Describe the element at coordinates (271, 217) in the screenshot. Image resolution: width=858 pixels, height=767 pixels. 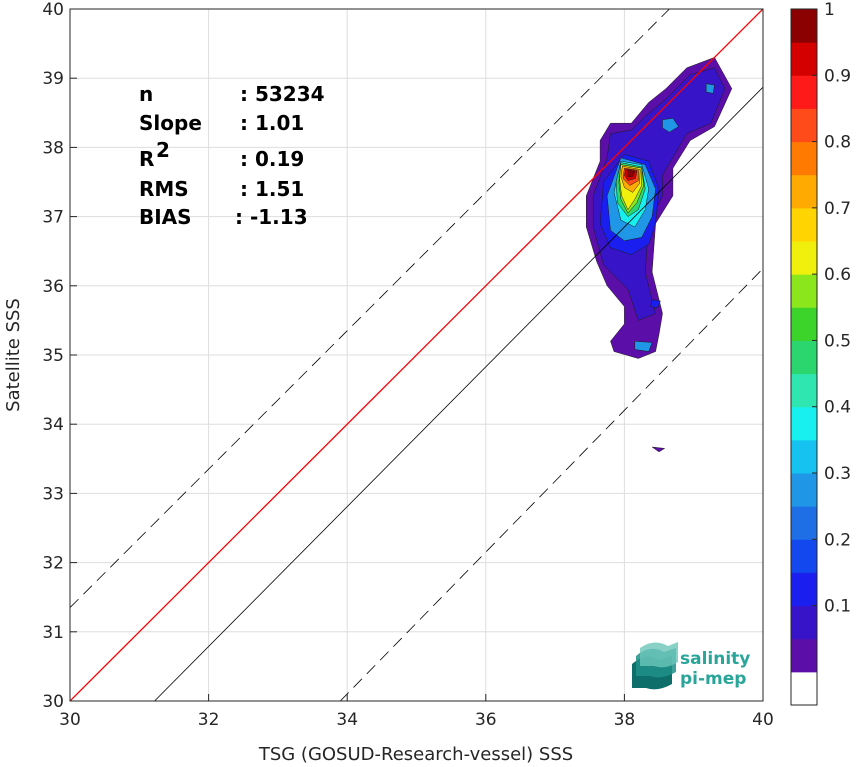
I see `stat-value: : -1.13` at that location.